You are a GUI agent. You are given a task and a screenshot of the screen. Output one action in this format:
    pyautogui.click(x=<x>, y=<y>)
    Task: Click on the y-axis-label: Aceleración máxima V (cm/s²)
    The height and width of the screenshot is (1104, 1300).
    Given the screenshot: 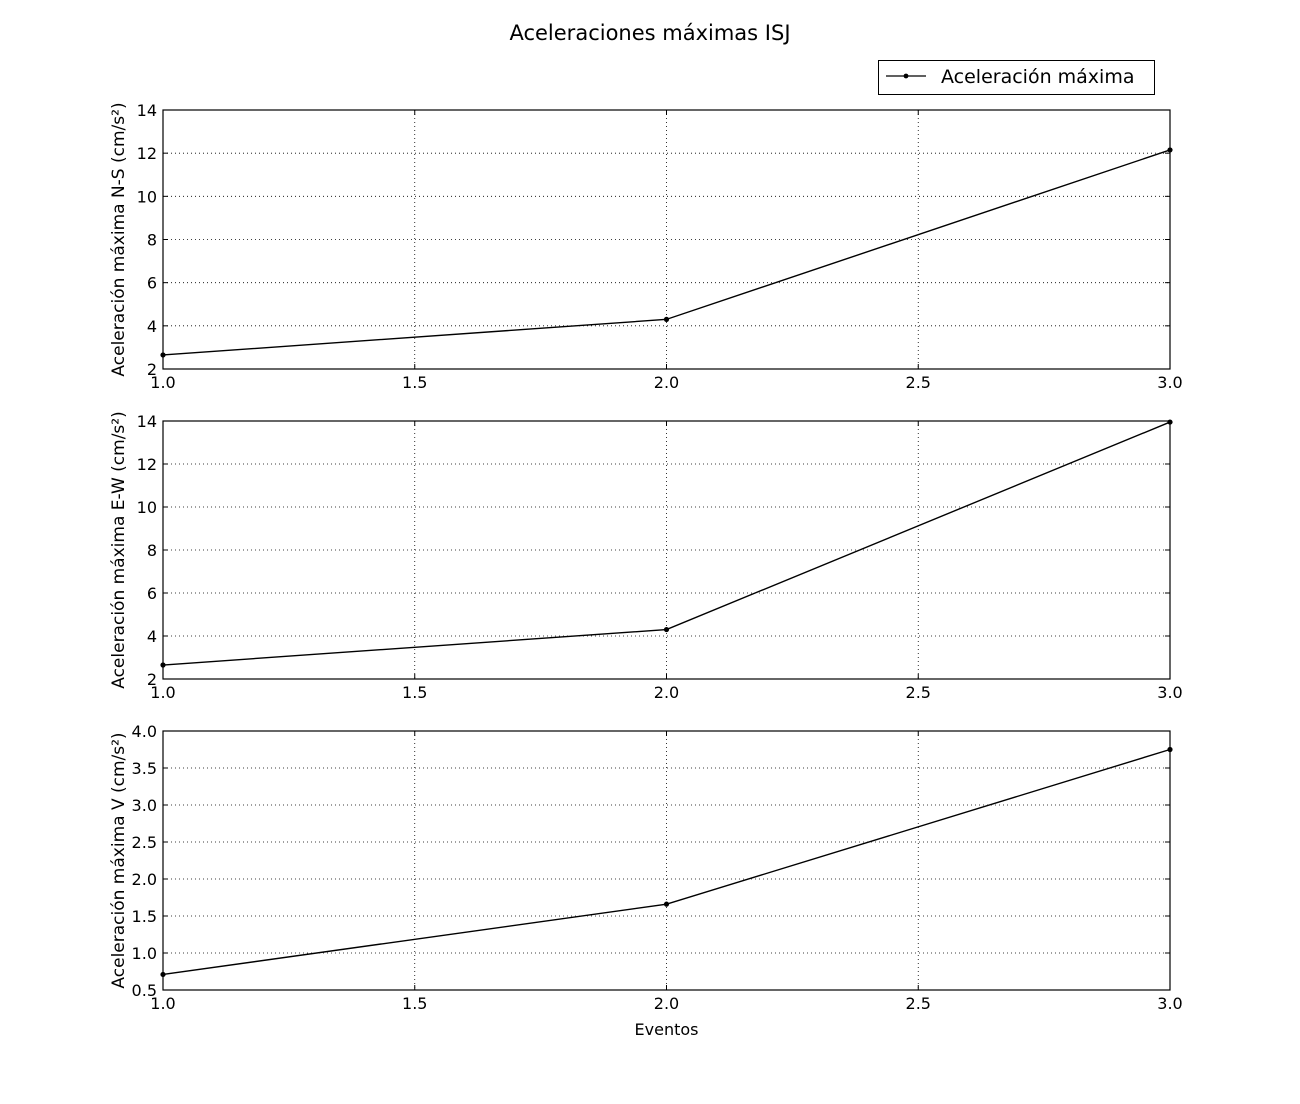 What is the action you would take?
    pyautogui.click(x=119, y=860)
    